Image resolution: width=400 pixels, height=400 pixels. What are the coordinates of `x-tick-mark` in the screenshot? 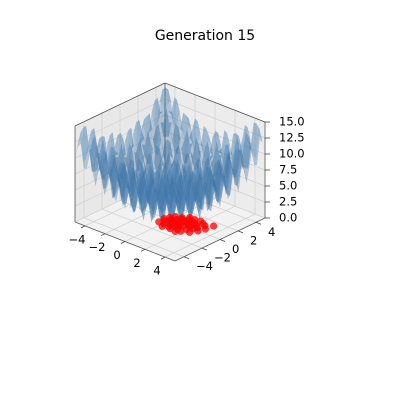 It's located at (143, 250).